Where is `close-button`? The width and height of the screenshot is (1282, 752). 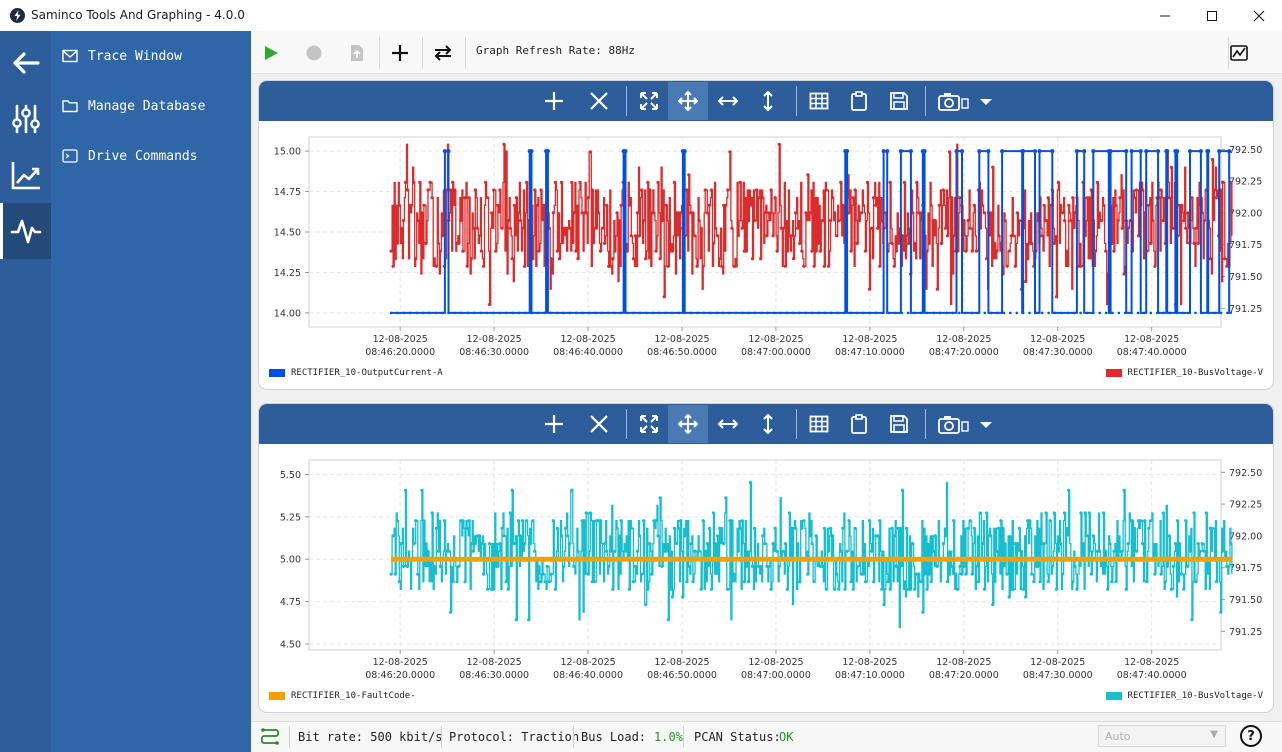 close-button is located at coordinates (1259, 15).